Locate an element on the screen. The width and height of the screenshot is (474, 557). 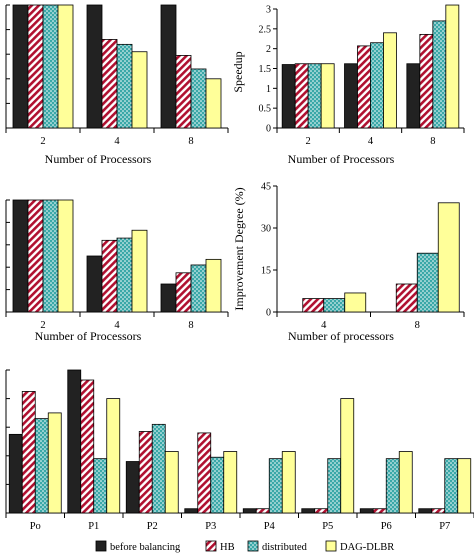
chart-panel-middle-left: 2 4 8 is located at coordinates (117, 265).